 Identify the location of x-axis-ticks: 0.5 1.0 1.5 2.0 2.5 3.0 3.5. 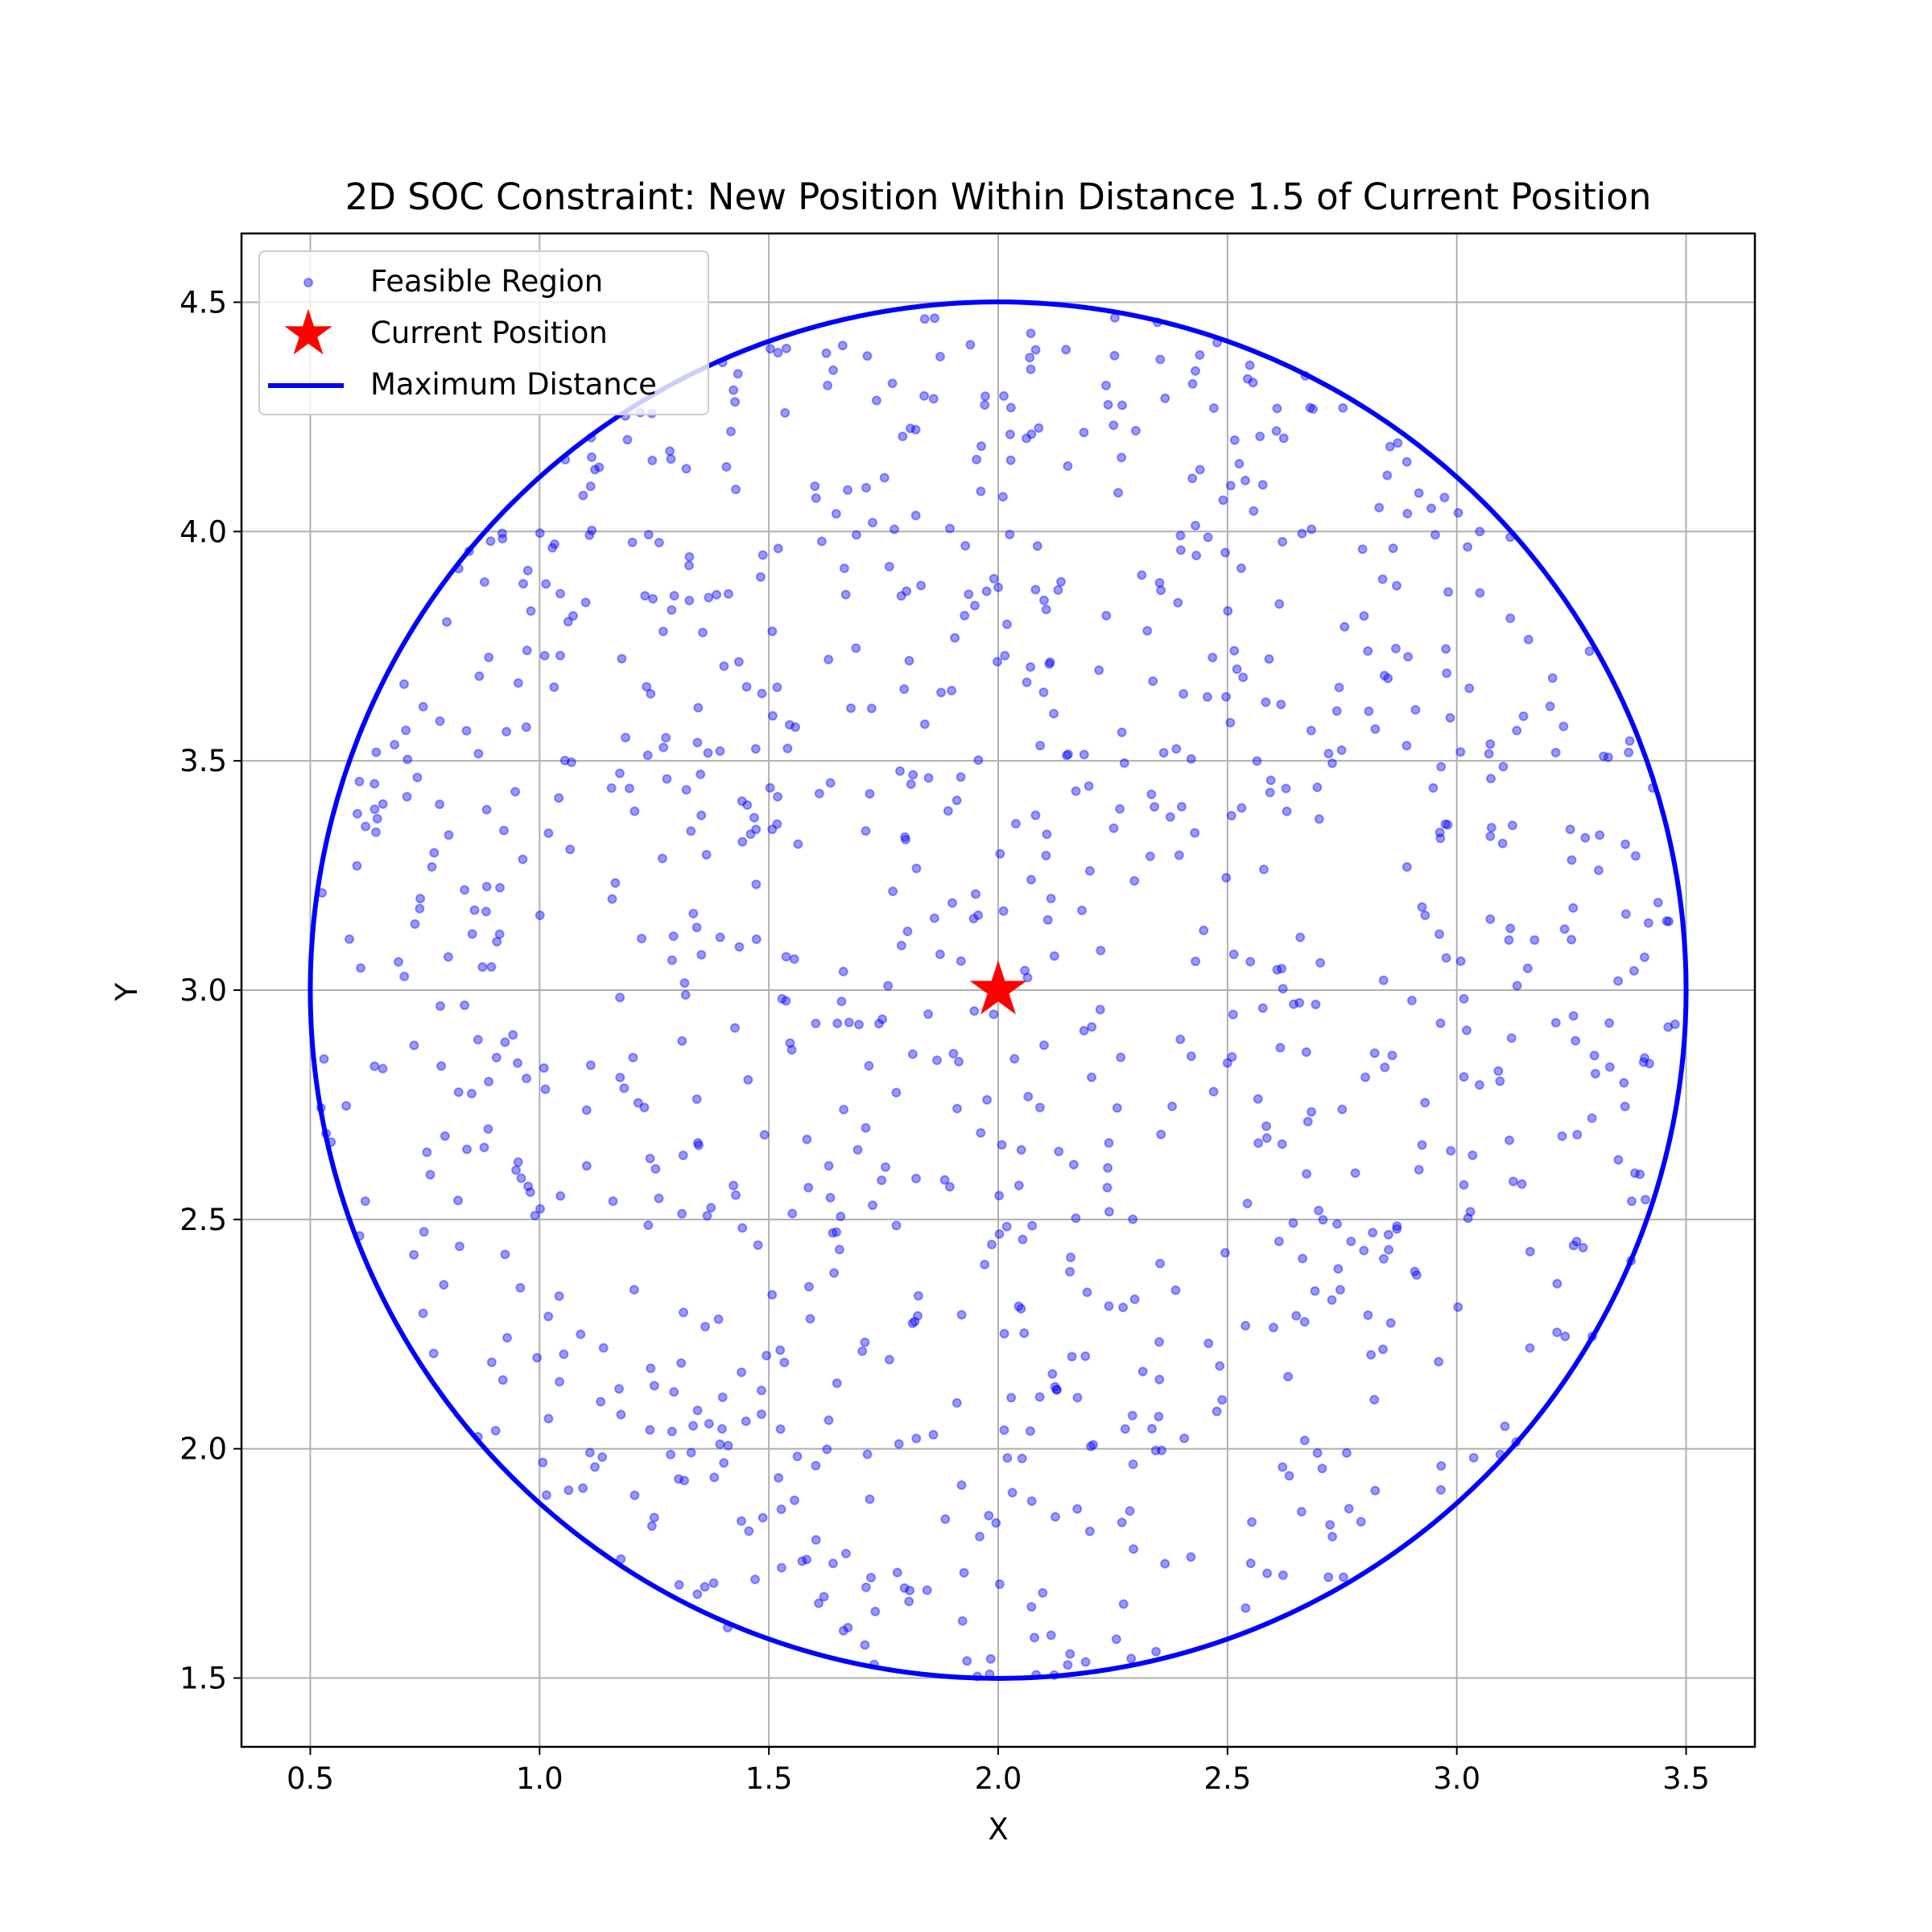
(998, 1771).